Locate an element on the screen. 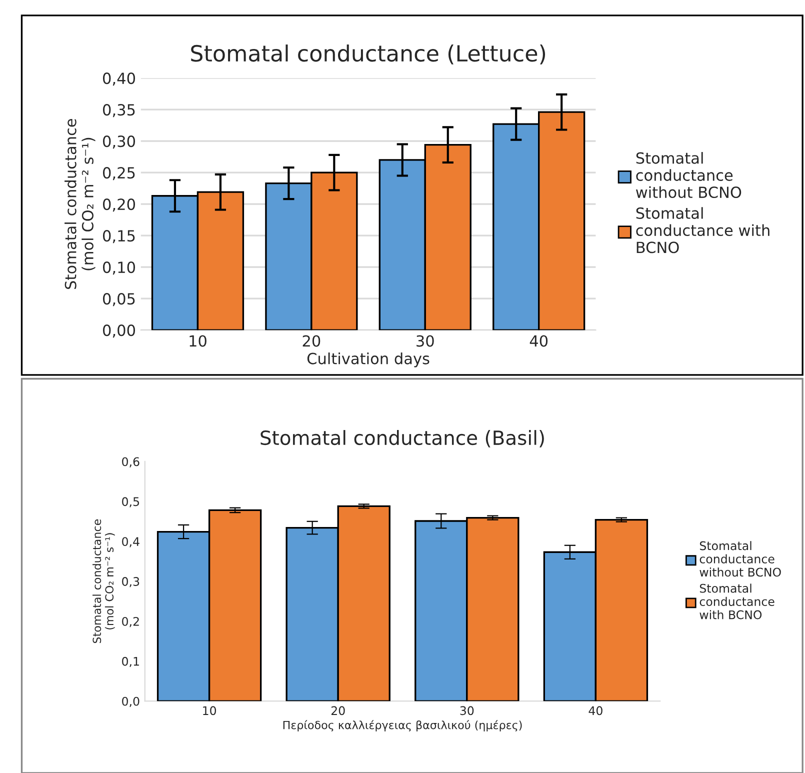  y-tick-label: 0,10 is located at coordinates (119, 268).